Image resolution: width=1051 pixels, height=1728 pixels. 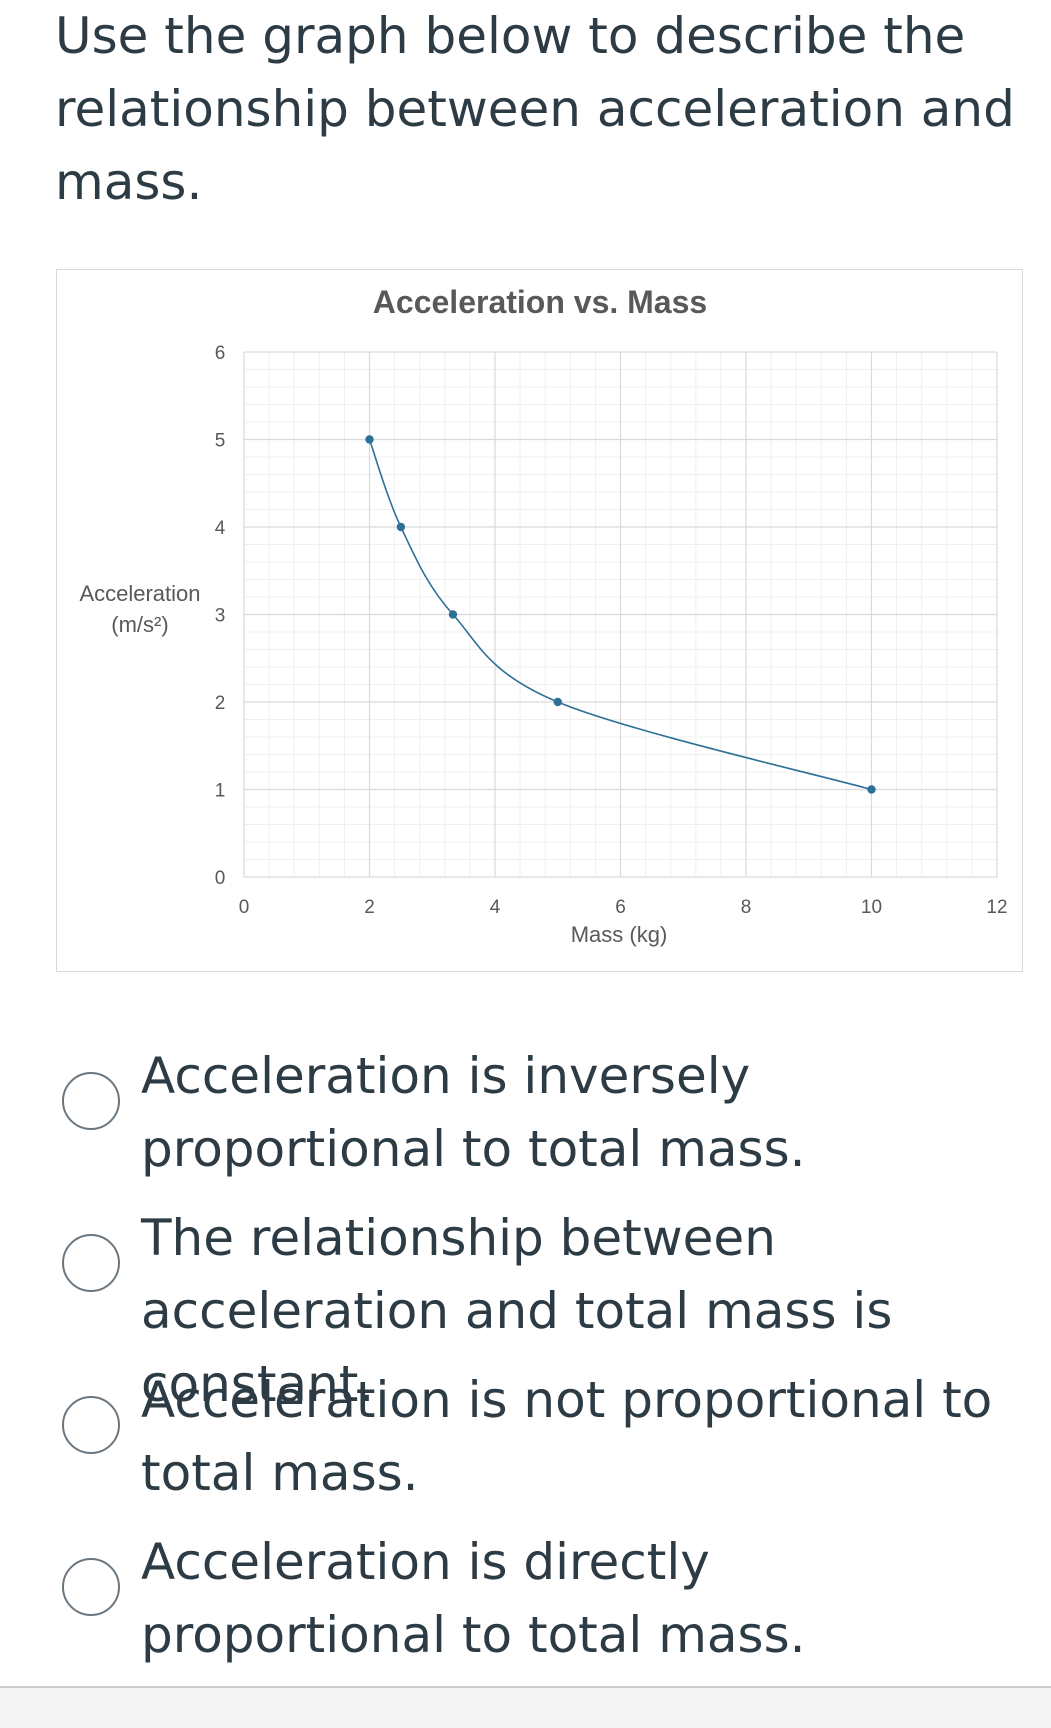 What do you see at coordinates (619, 934) in the screenshot?
I see `x-axis-label: Mass (kg)` at bounding box center [619, 934].